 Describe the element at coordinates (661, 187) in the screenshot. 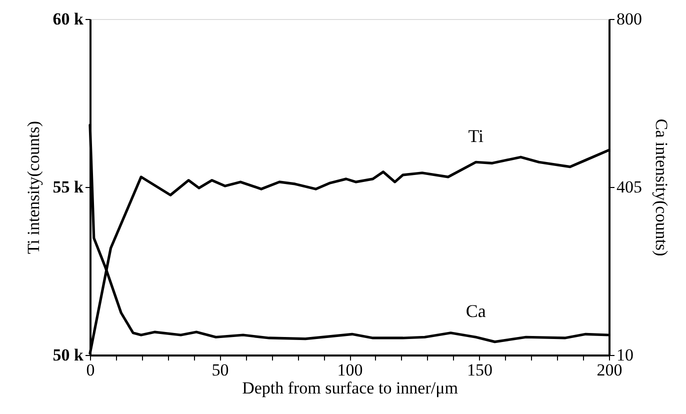

I see `y2-axis-title: Ca intensity(counts)` at that location.